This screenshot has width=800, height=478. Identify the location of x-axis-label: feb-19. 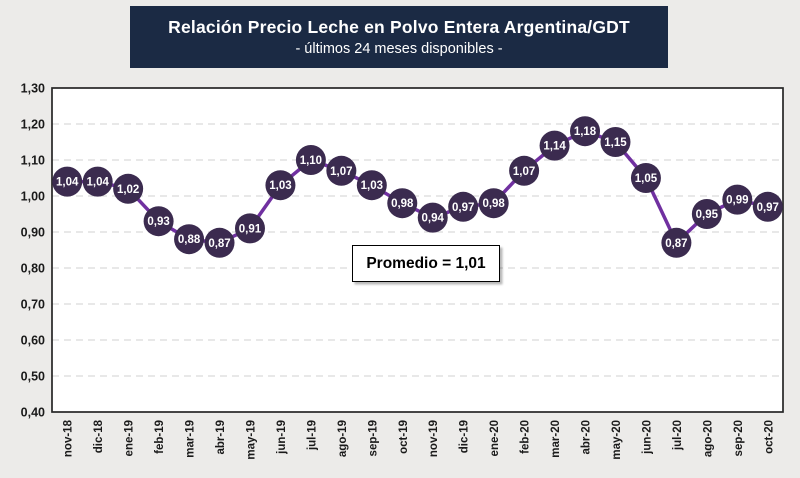
(160, 437).